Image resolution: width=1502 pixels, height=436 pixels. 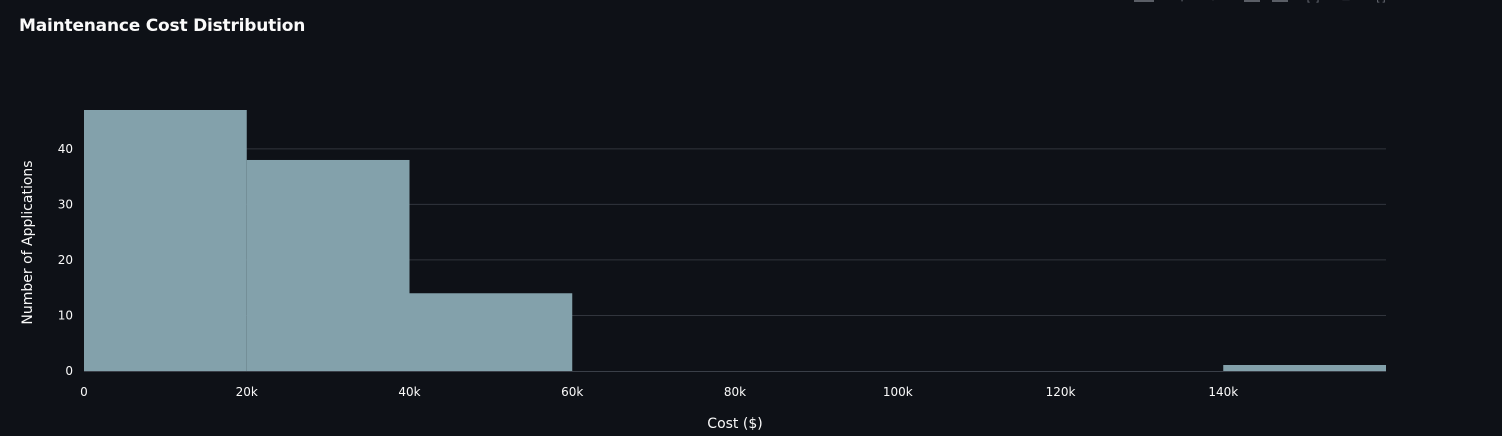 I want to click on camera-icon, so click(x=1144, y=1).